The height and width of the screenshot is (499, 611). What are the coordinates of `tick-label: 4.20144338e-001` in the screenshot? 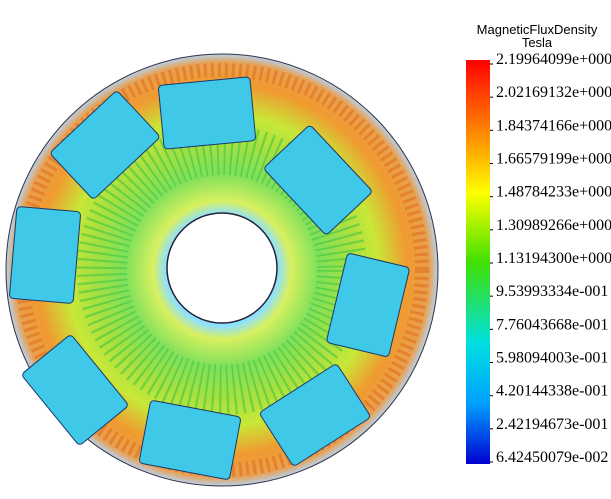 It's located at (552, 391).